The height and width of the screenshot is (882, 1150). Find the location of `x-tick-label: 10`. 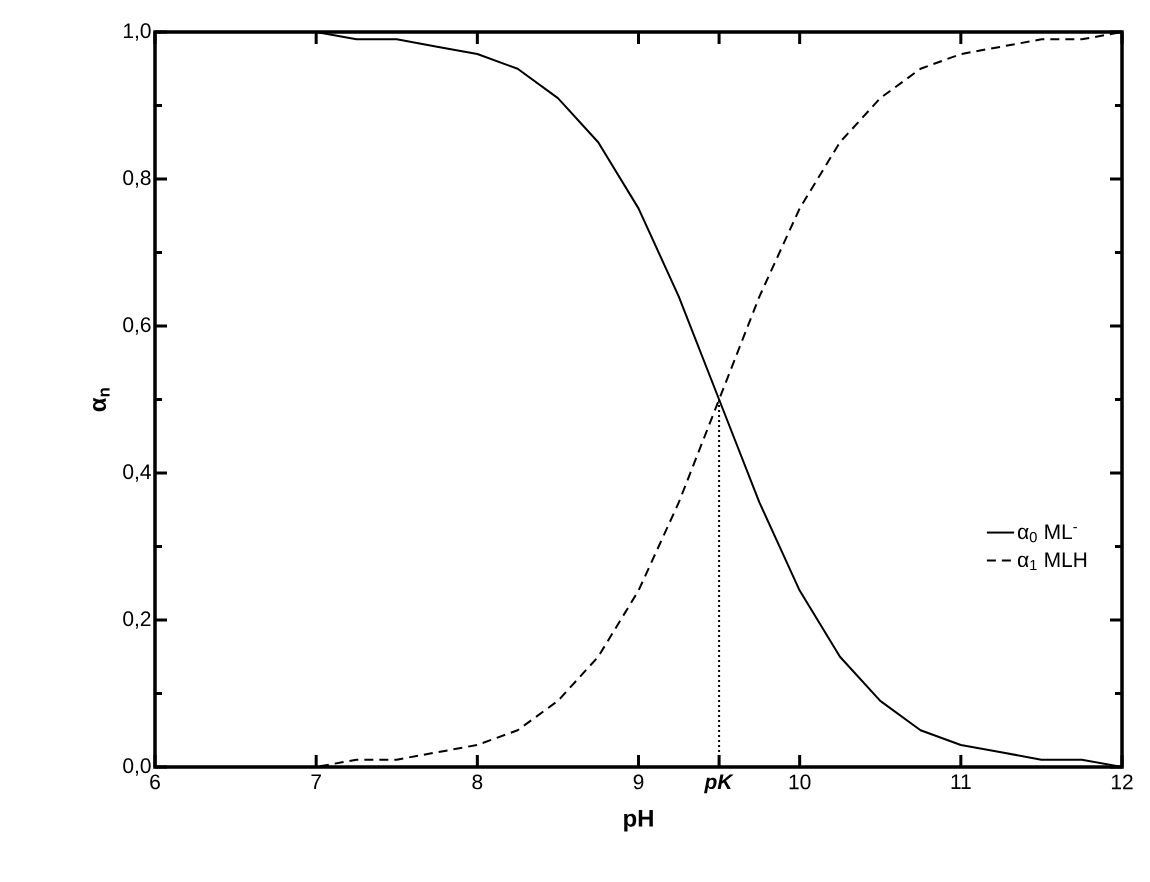

x-tick-label: 10 is located at coordinates (800, 782).